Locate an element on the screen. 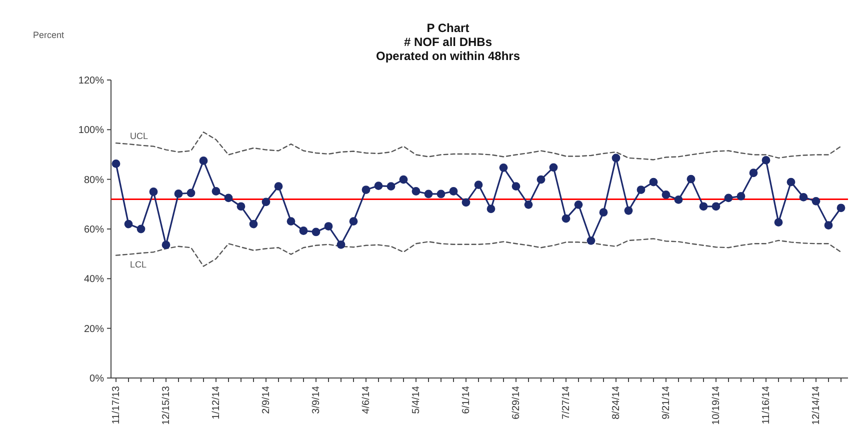 This screenshot has height=432, width=858. y-axis-title: Percent is located at coordinates (49, 35).